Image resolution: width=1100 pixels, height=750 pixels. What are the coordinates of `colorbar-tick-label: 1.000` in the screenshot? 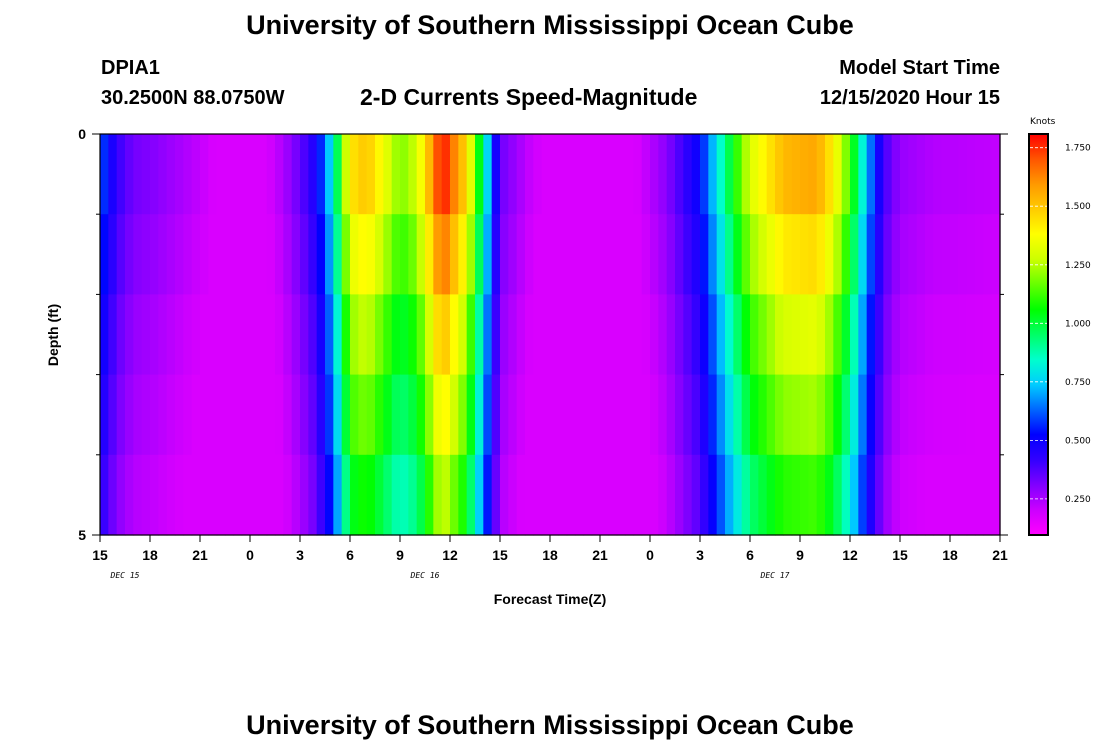 It's located at (1078, 324).